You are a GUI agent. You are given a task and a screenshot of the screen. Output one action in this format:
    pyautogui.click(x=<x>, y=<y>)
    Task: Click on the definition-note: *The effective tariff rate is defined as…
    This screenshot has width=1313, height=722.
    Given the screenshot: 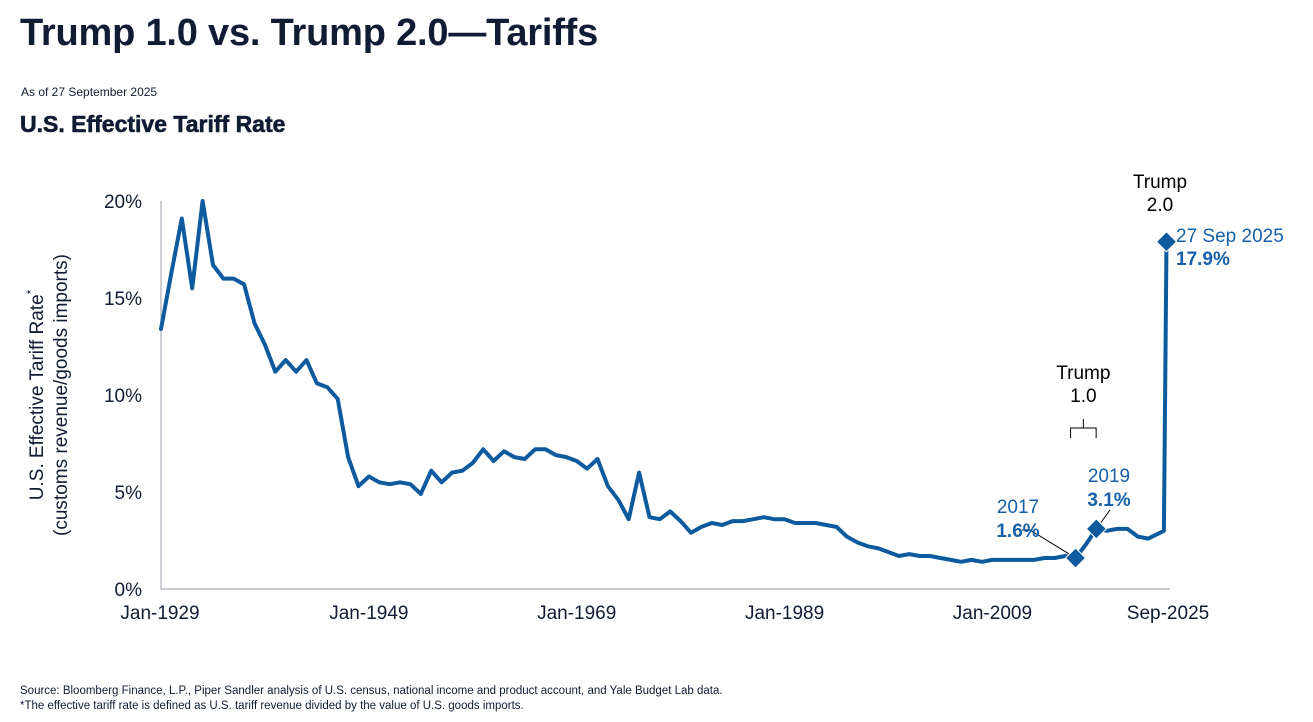 What is the action you would take?
    pyautogui.click(x=272, y=706)
    